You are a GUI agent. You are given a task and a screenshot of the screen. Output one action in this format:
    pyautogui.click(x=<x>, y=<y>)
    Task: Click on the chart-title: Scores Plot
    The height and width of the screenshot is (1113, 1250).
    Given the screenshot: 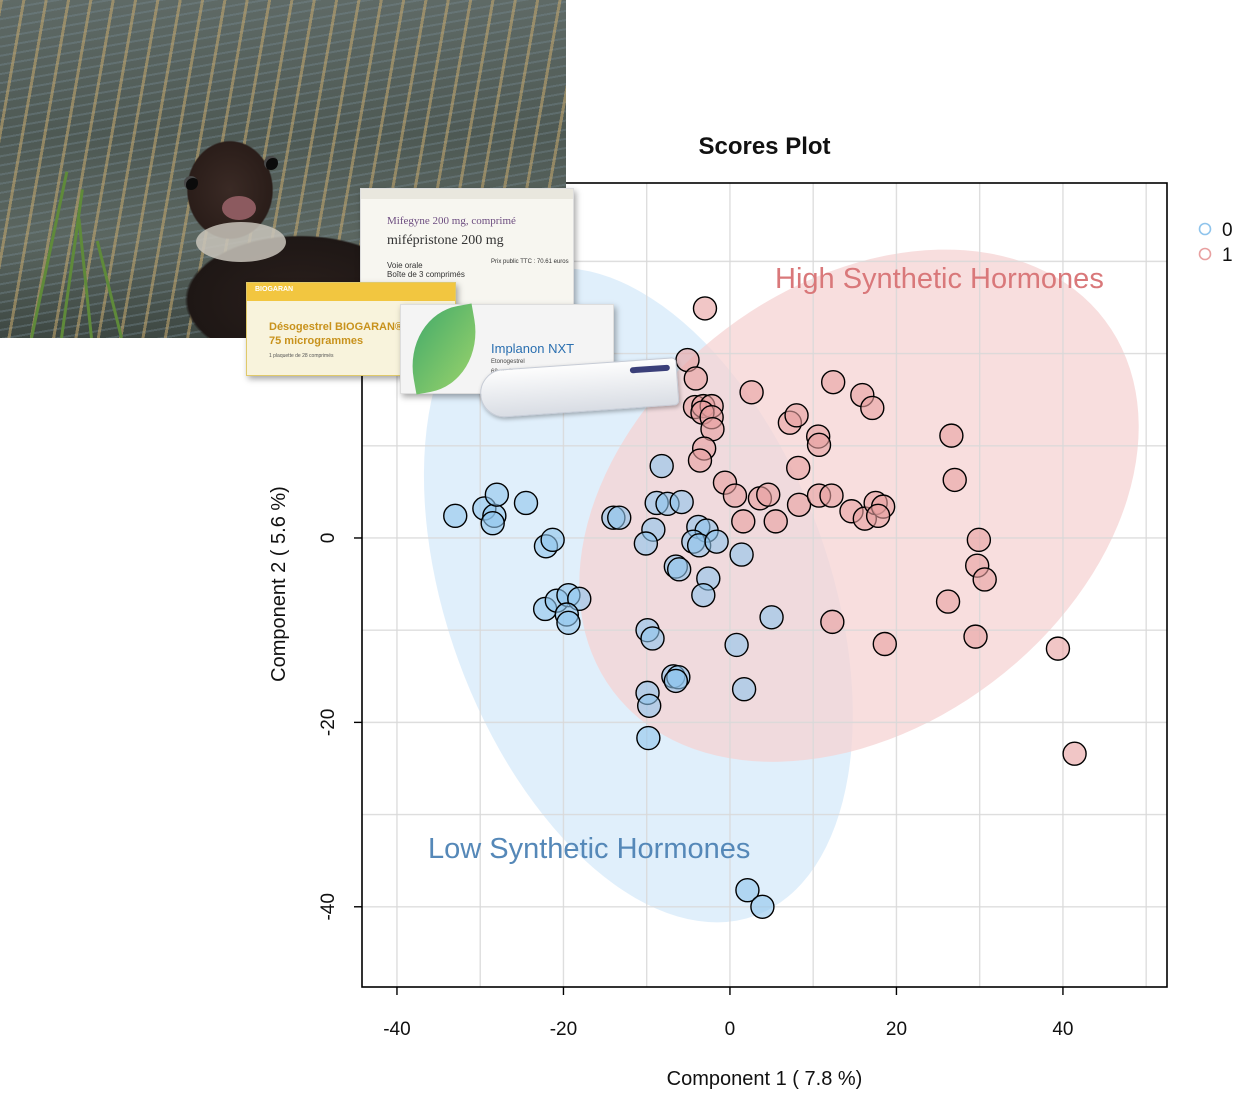 What is the action you would take?
    pyautogui.click(x=764, y=146)
    